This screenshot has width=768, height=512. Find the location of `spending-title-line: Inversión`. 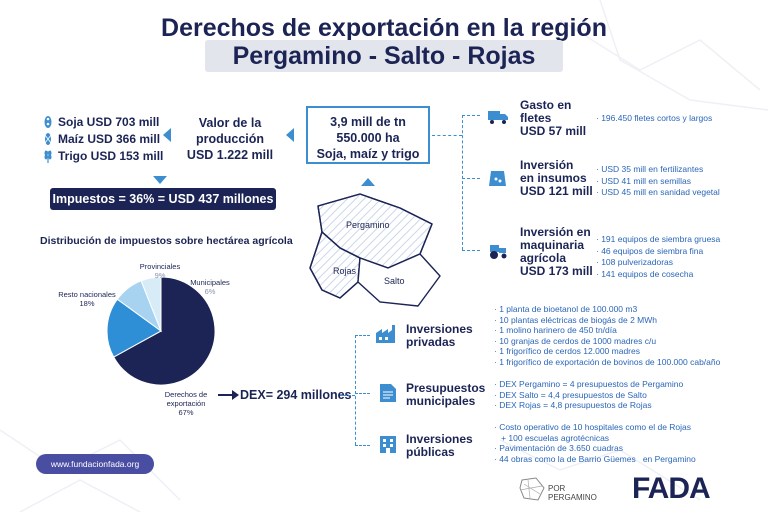

spending-title-line: Inversión is located at coordinates (547, 165).